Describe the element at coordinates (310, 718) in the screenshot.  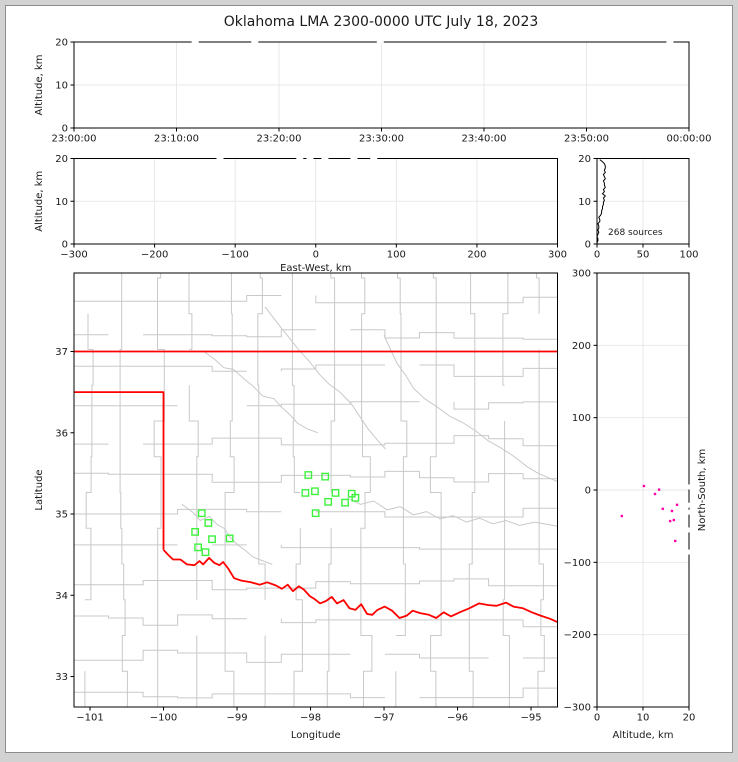
I see `x-tick-label: −98` at that location.